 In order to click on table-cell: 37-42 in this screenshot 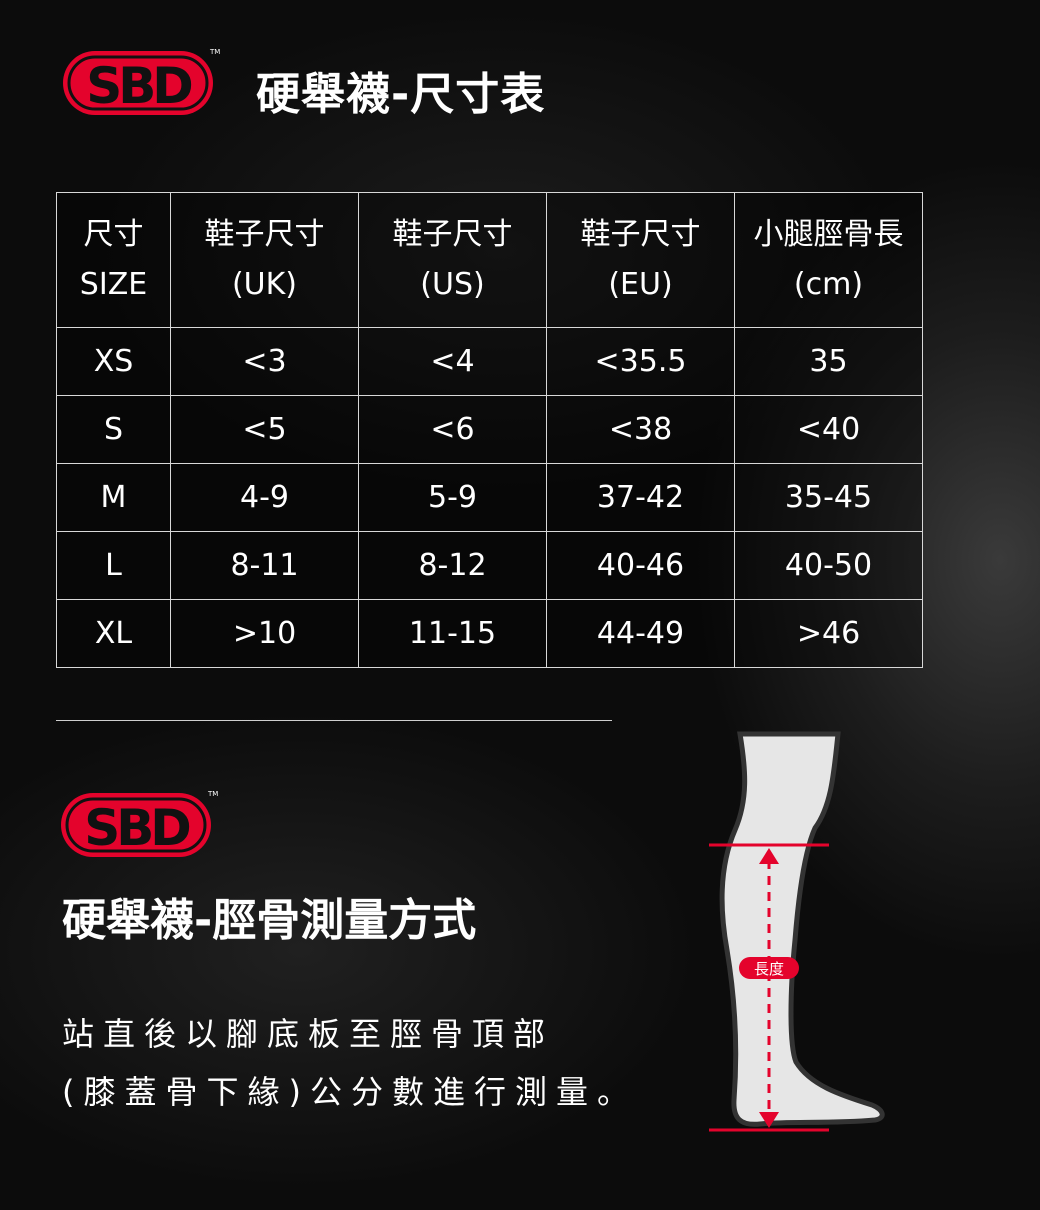, I will do `click(640, 497)`.